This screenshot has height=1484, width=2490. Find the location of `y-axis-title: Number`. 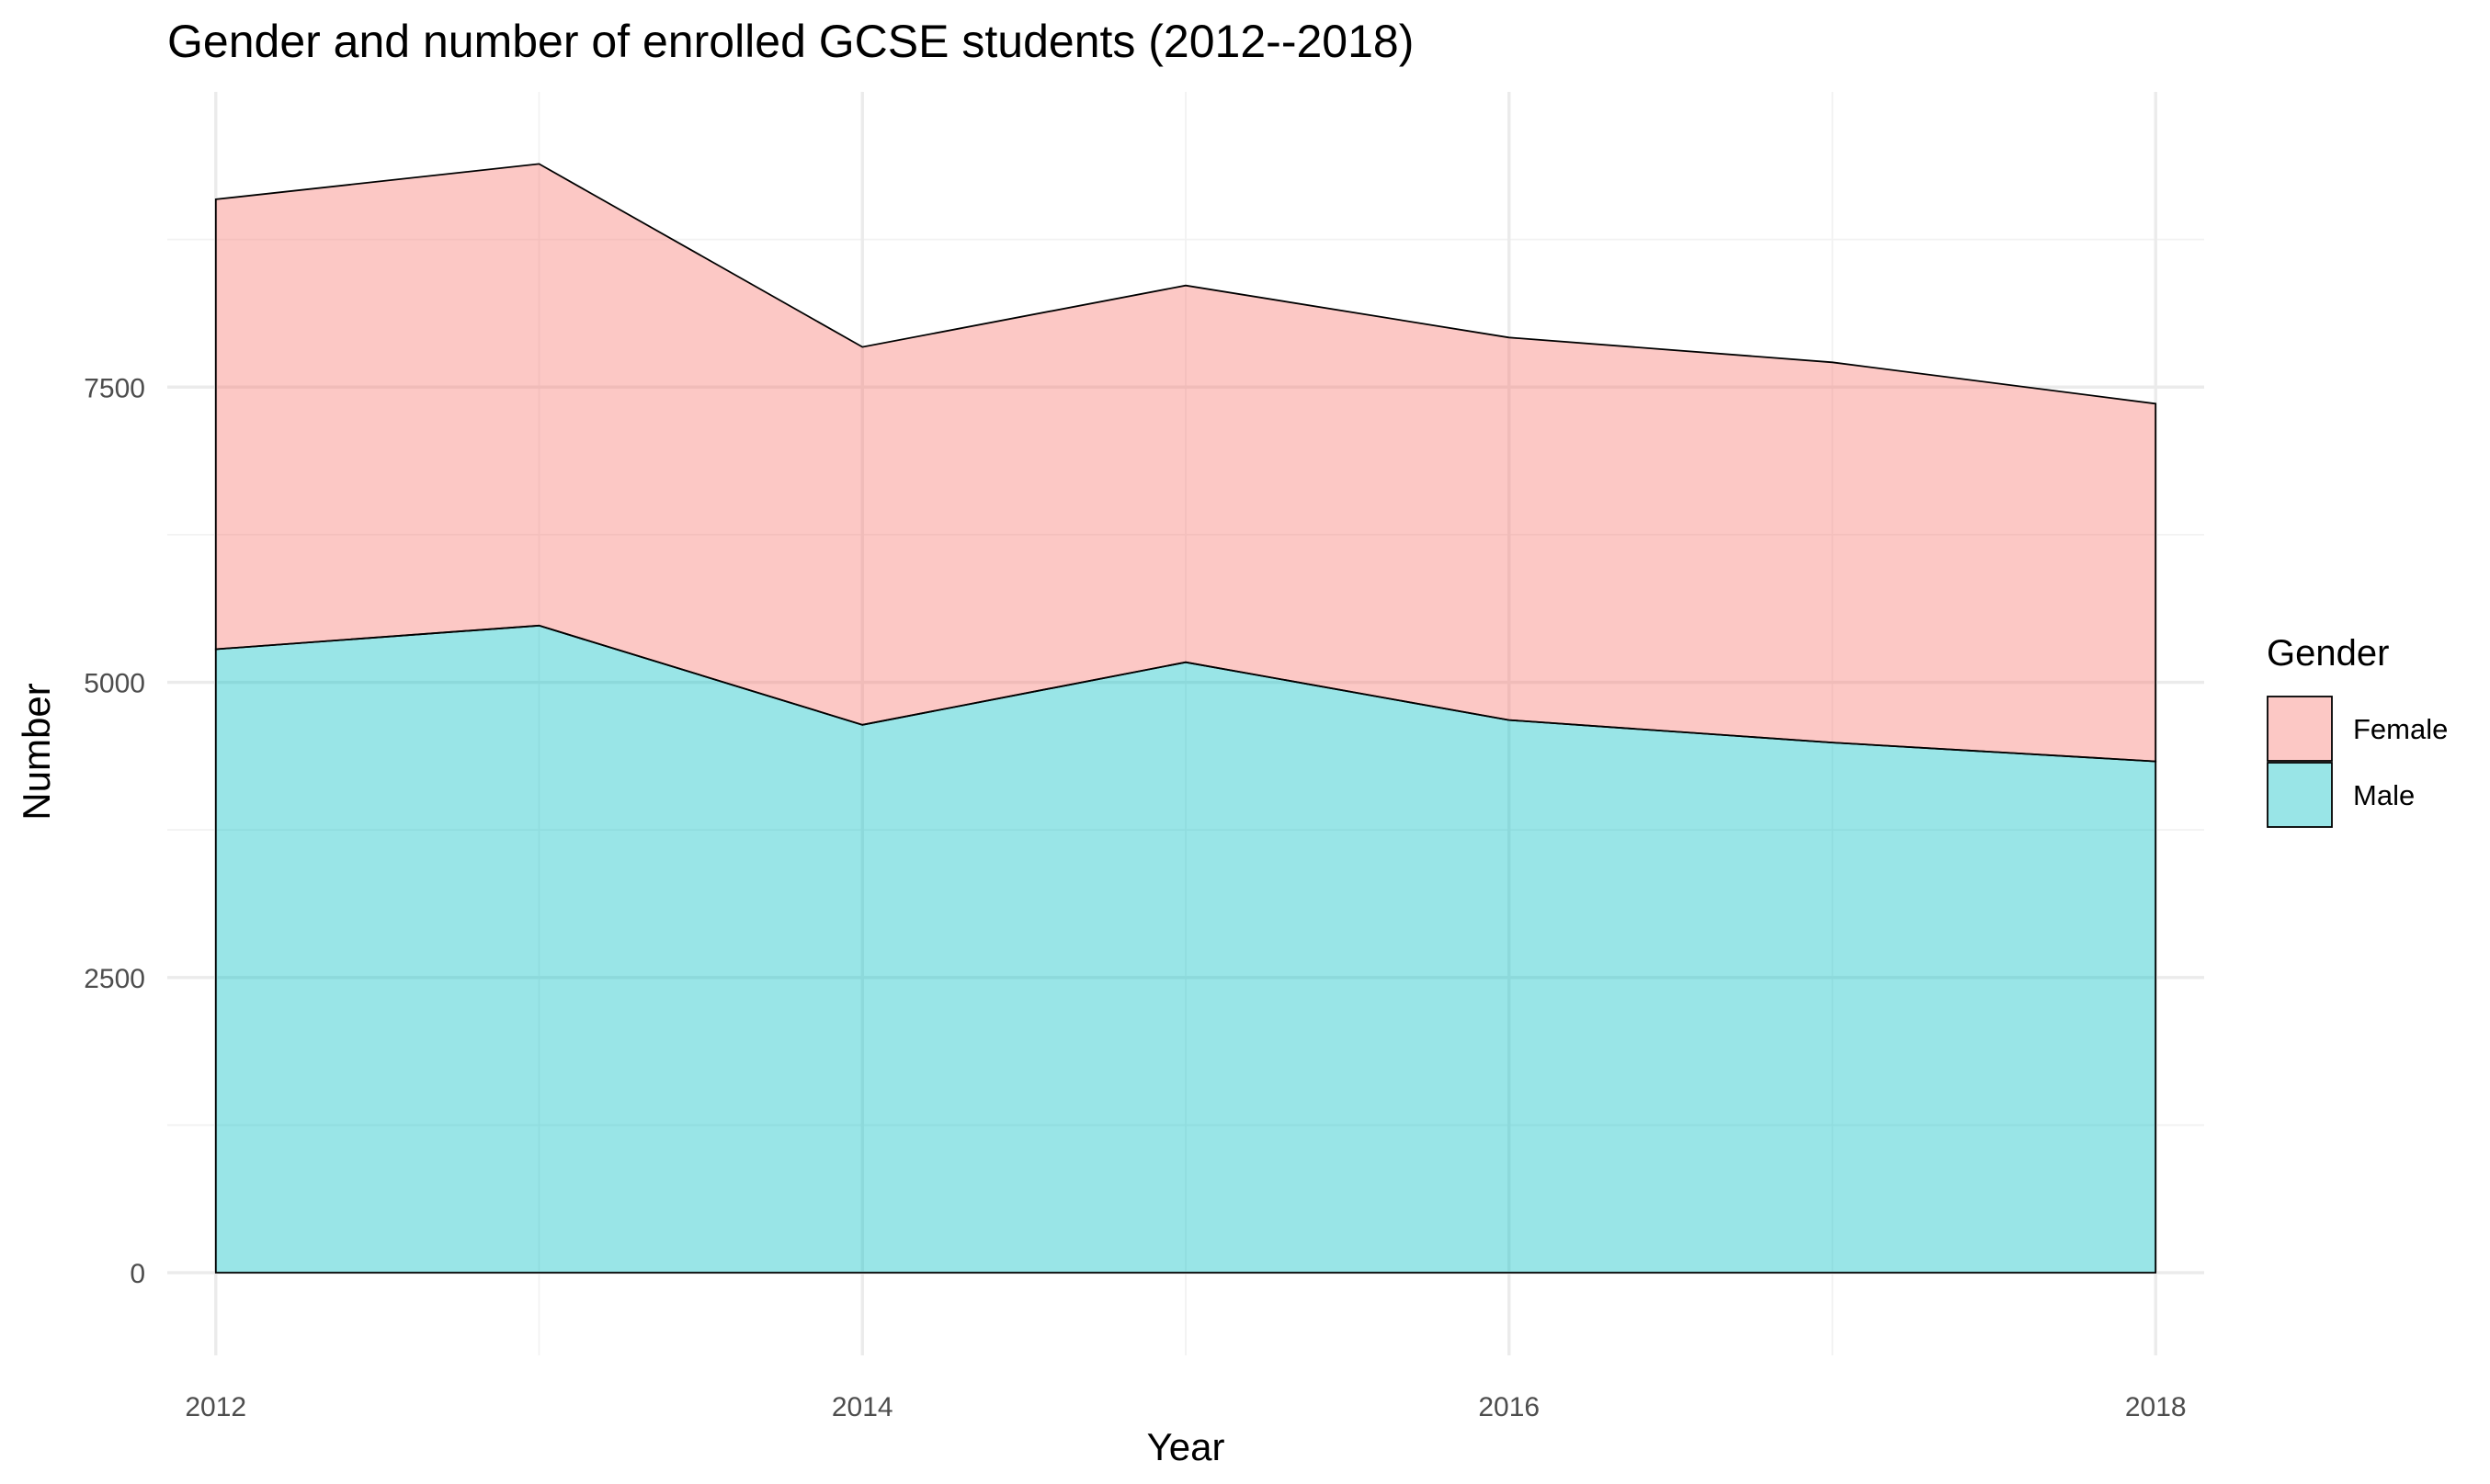

y-axis-title: Number is located at coordinates (36, 752).